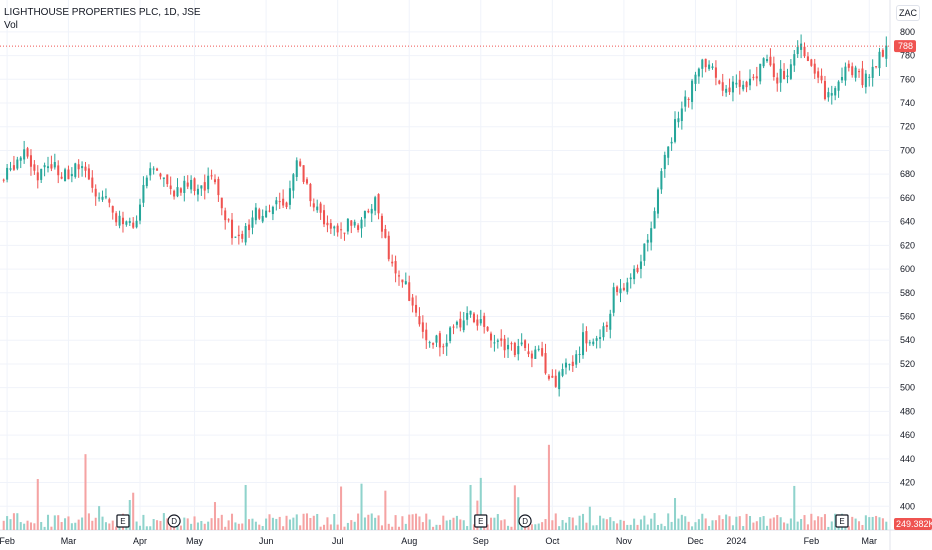  What do you see at coordinates (624, 541) in the screenshot?
I see `x-tick-label: Nov` at bounding box center [624, 541].